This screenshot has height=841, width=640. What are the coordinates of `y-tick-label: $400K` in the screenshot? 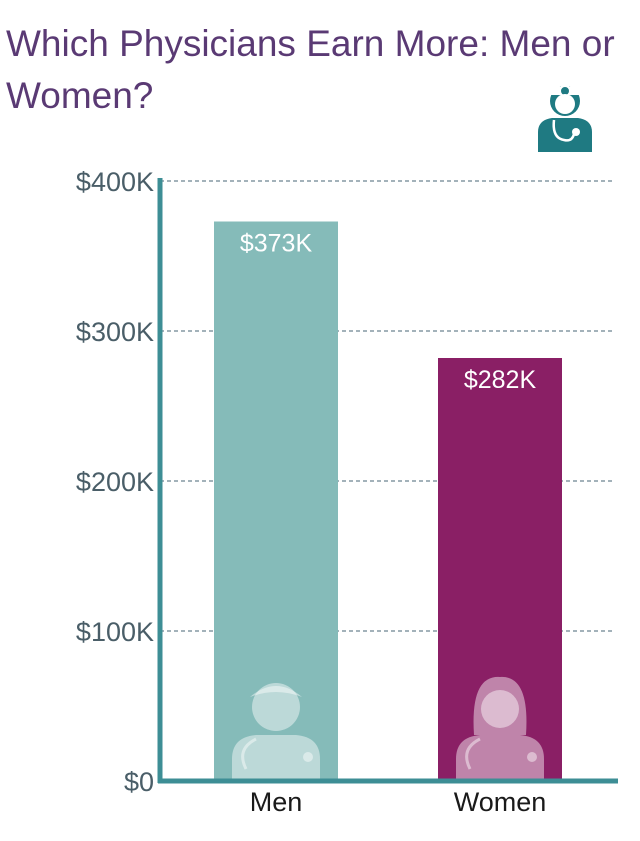 It's located at (115, 182).